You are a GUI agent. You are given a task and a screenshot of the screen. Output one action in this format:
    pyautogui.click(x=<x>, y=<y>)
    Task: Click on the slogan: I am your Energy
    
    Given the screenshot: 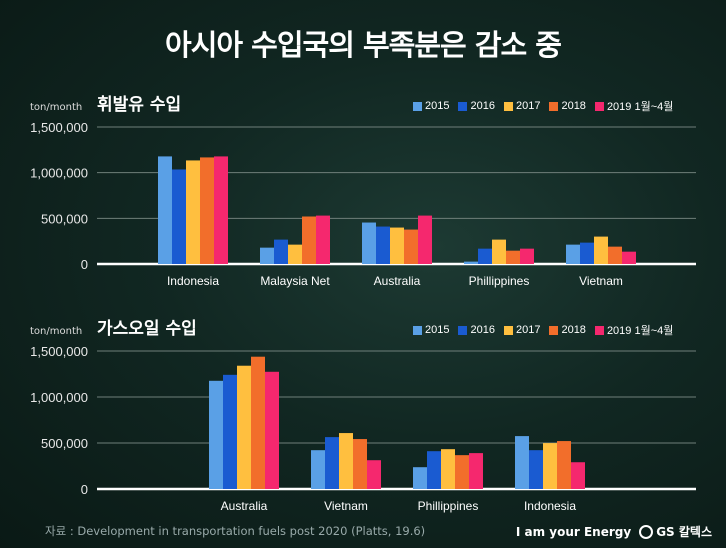 What is the action you would take?
    pyautogui.click(x=573, y=531)
    